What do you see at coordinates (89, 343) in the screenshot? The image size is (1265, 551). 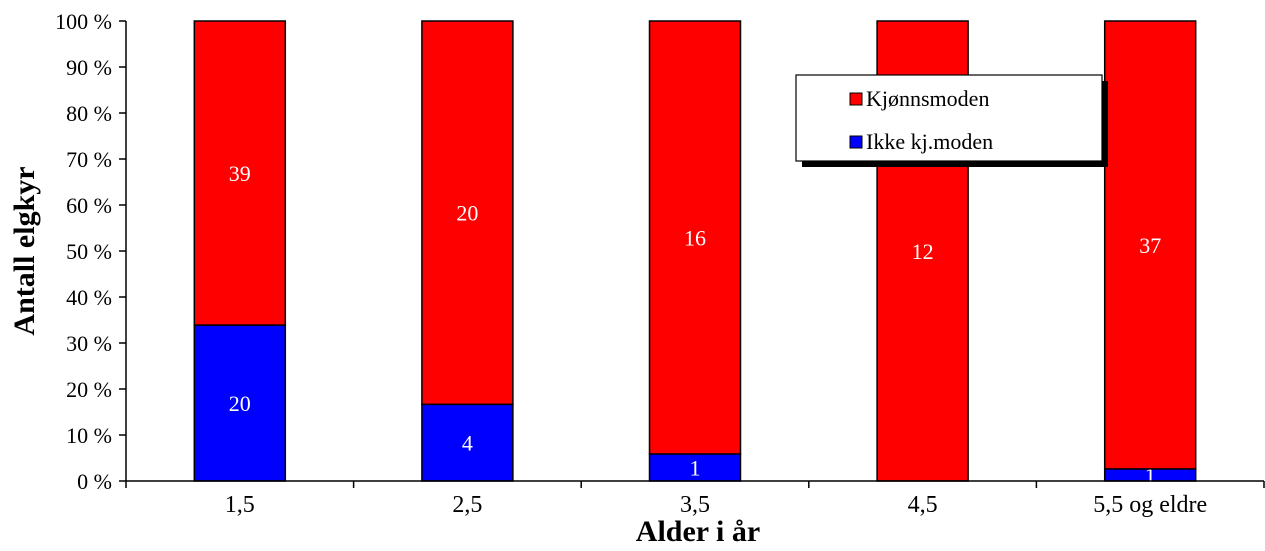 I see `y-tick-label: 30 %` at bounding box center [89, 343].